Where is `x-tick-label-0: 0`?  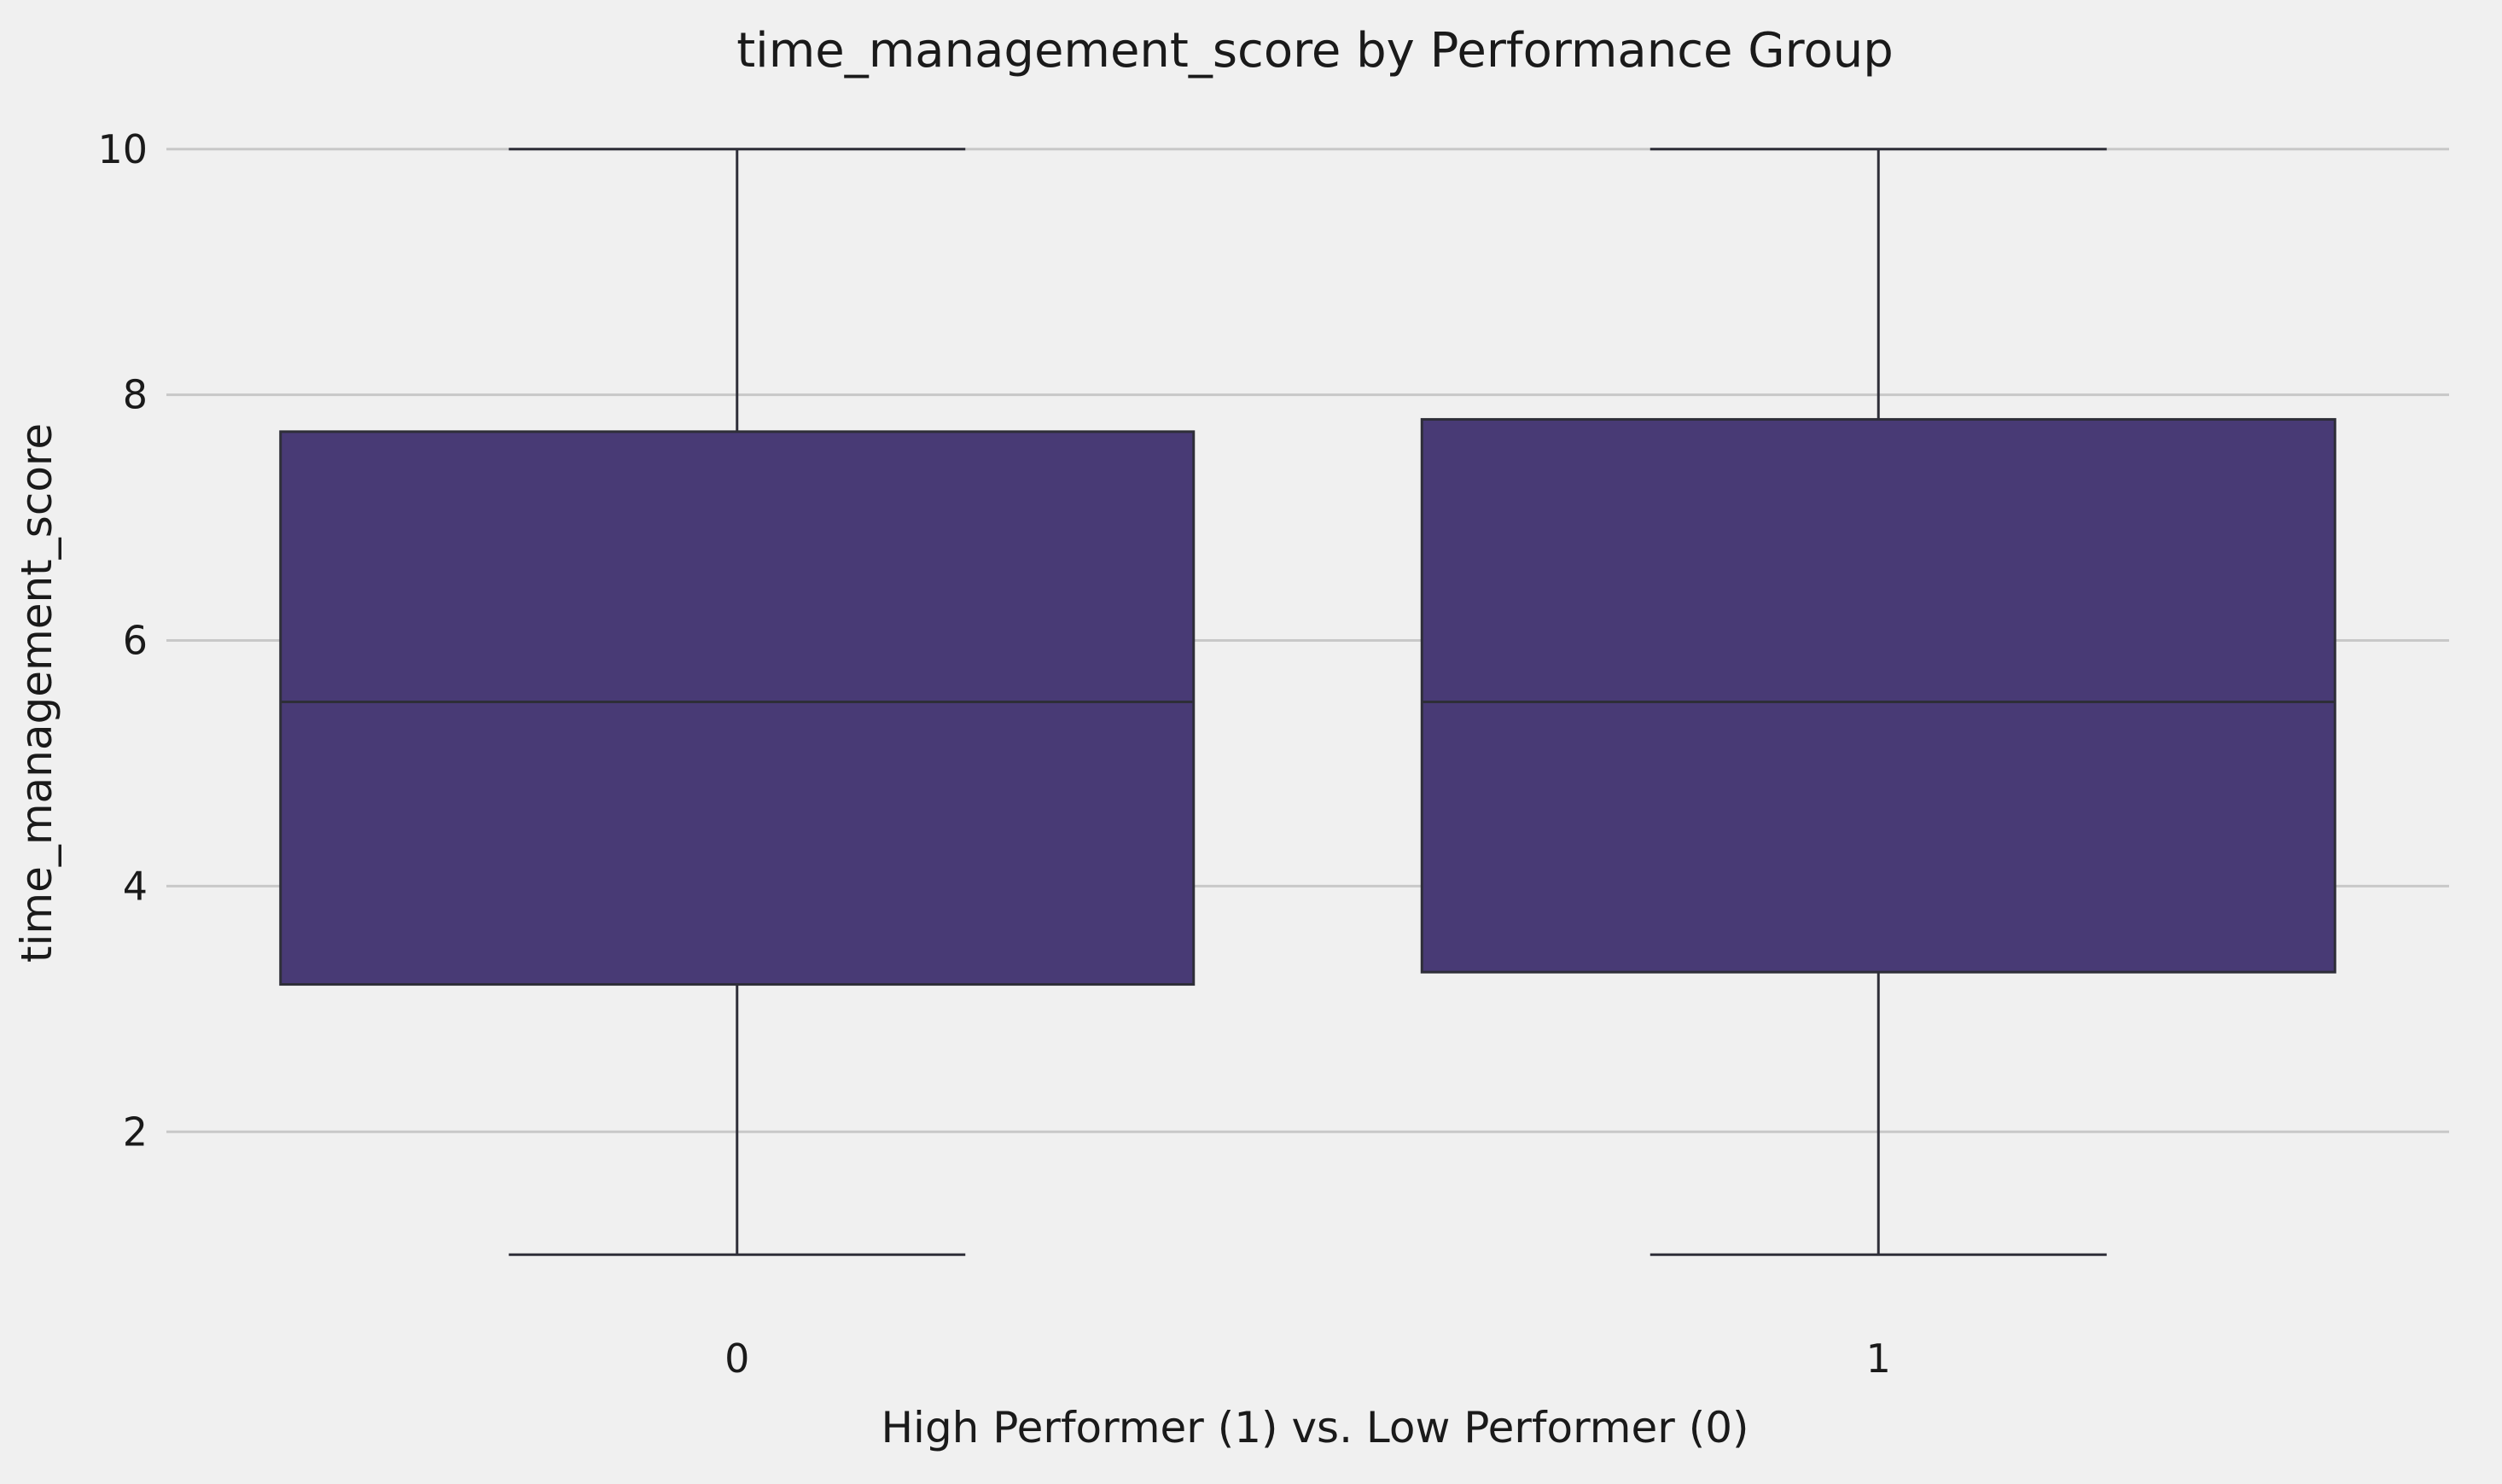
x-tick-label-0: 0 is located at coordinates (736, 1359).